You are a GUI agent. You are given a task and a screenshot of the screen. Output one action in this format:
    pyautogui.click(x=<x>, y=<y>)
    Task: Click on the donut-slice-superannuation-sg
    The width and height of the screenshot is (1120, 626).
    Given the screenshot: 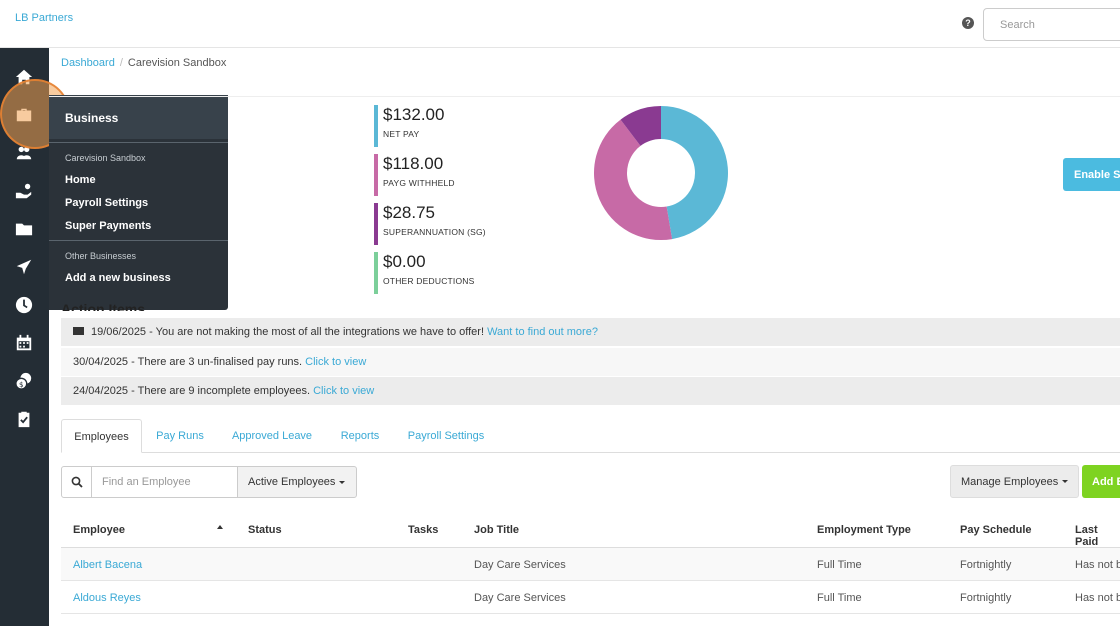 What is the action you would take?
    pyautogui.click(x=640, y=126)
    